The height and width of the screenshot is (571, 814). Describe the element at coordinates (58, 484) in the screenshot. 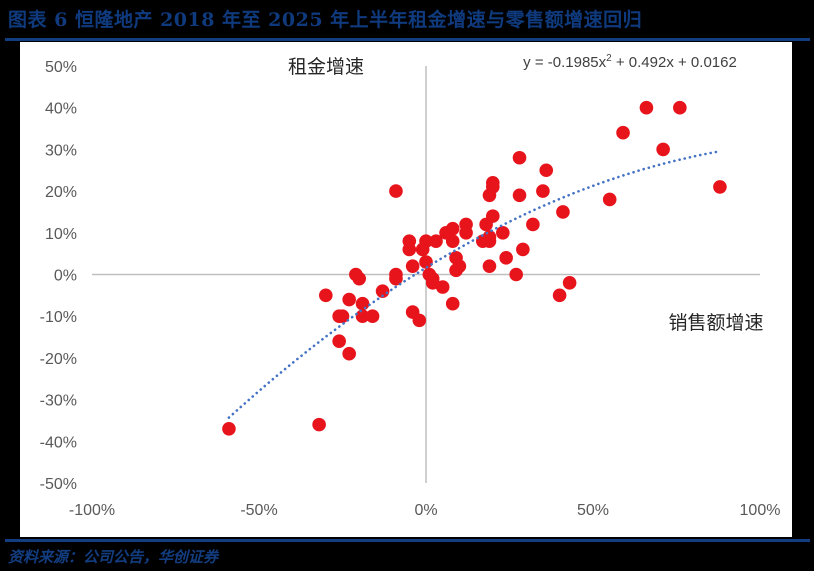

I see `y-tick-label: -50%` at that location.